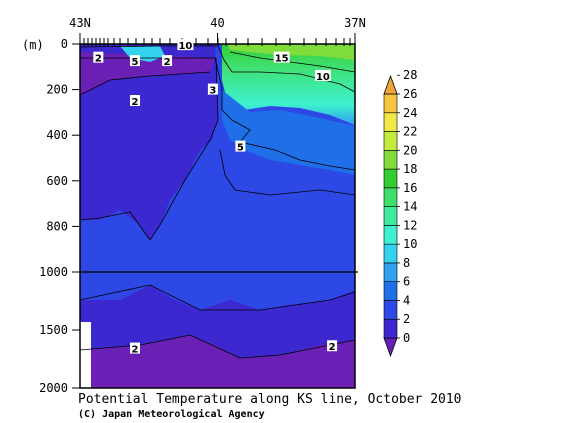  I want to click on colorbar-tick-label: 12, so click(410, 225).